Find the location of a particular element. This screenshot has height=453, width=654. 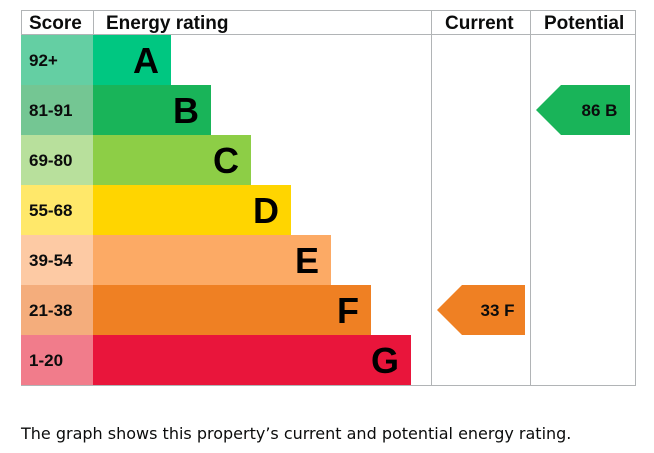

rating-band-letter: G is located at coordinates (385, 360).